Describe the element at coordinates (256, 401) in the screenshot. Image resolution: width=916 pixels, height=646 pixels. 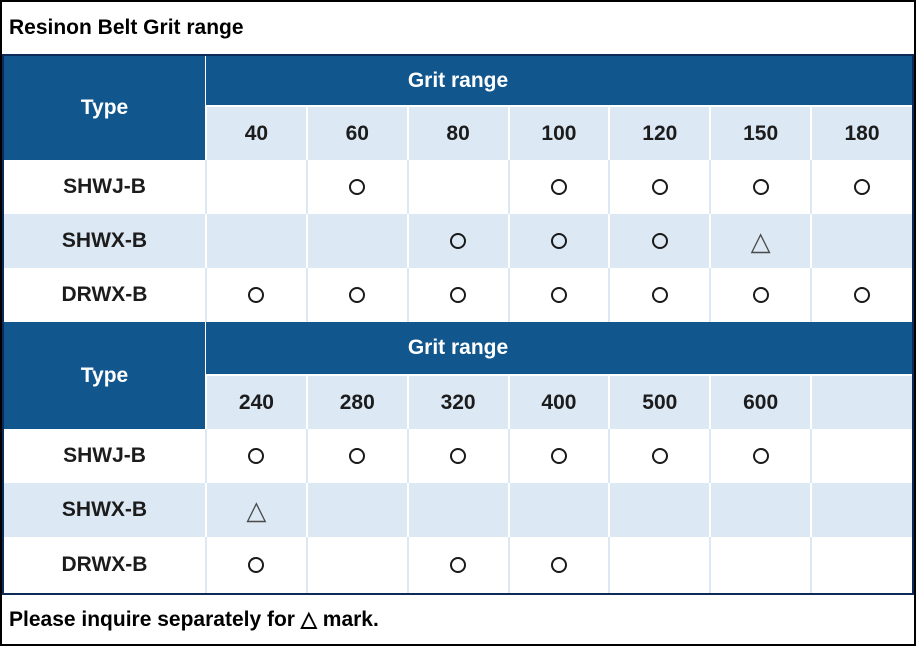
I see `grit-column-header: 240` at that location.